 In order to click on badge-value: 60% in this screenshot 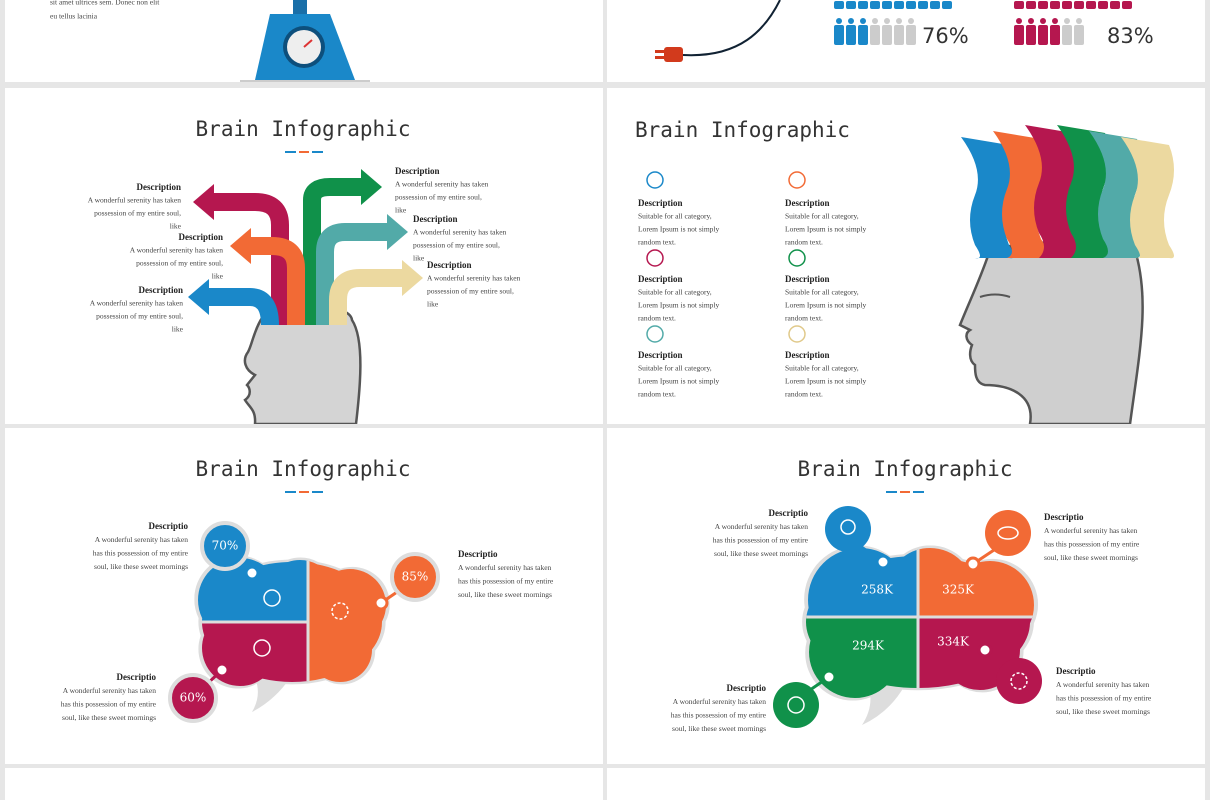, I will do `click(193, 698)`.